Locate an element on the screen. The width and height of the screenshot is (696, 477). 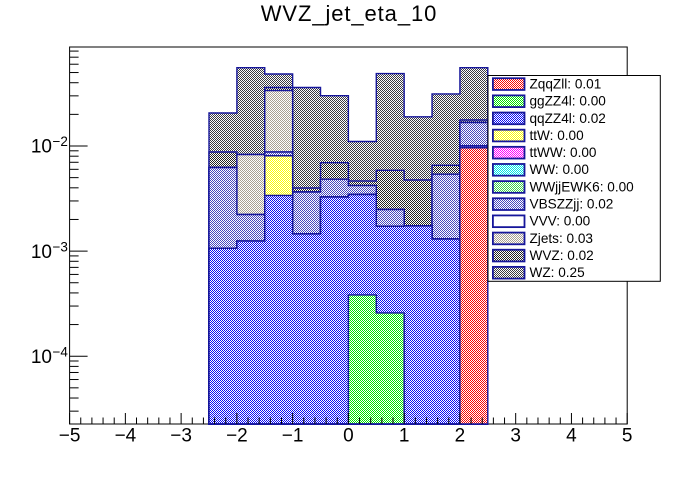
svg-text: Zjets: 0.03 is located at coordinates (561, 238).